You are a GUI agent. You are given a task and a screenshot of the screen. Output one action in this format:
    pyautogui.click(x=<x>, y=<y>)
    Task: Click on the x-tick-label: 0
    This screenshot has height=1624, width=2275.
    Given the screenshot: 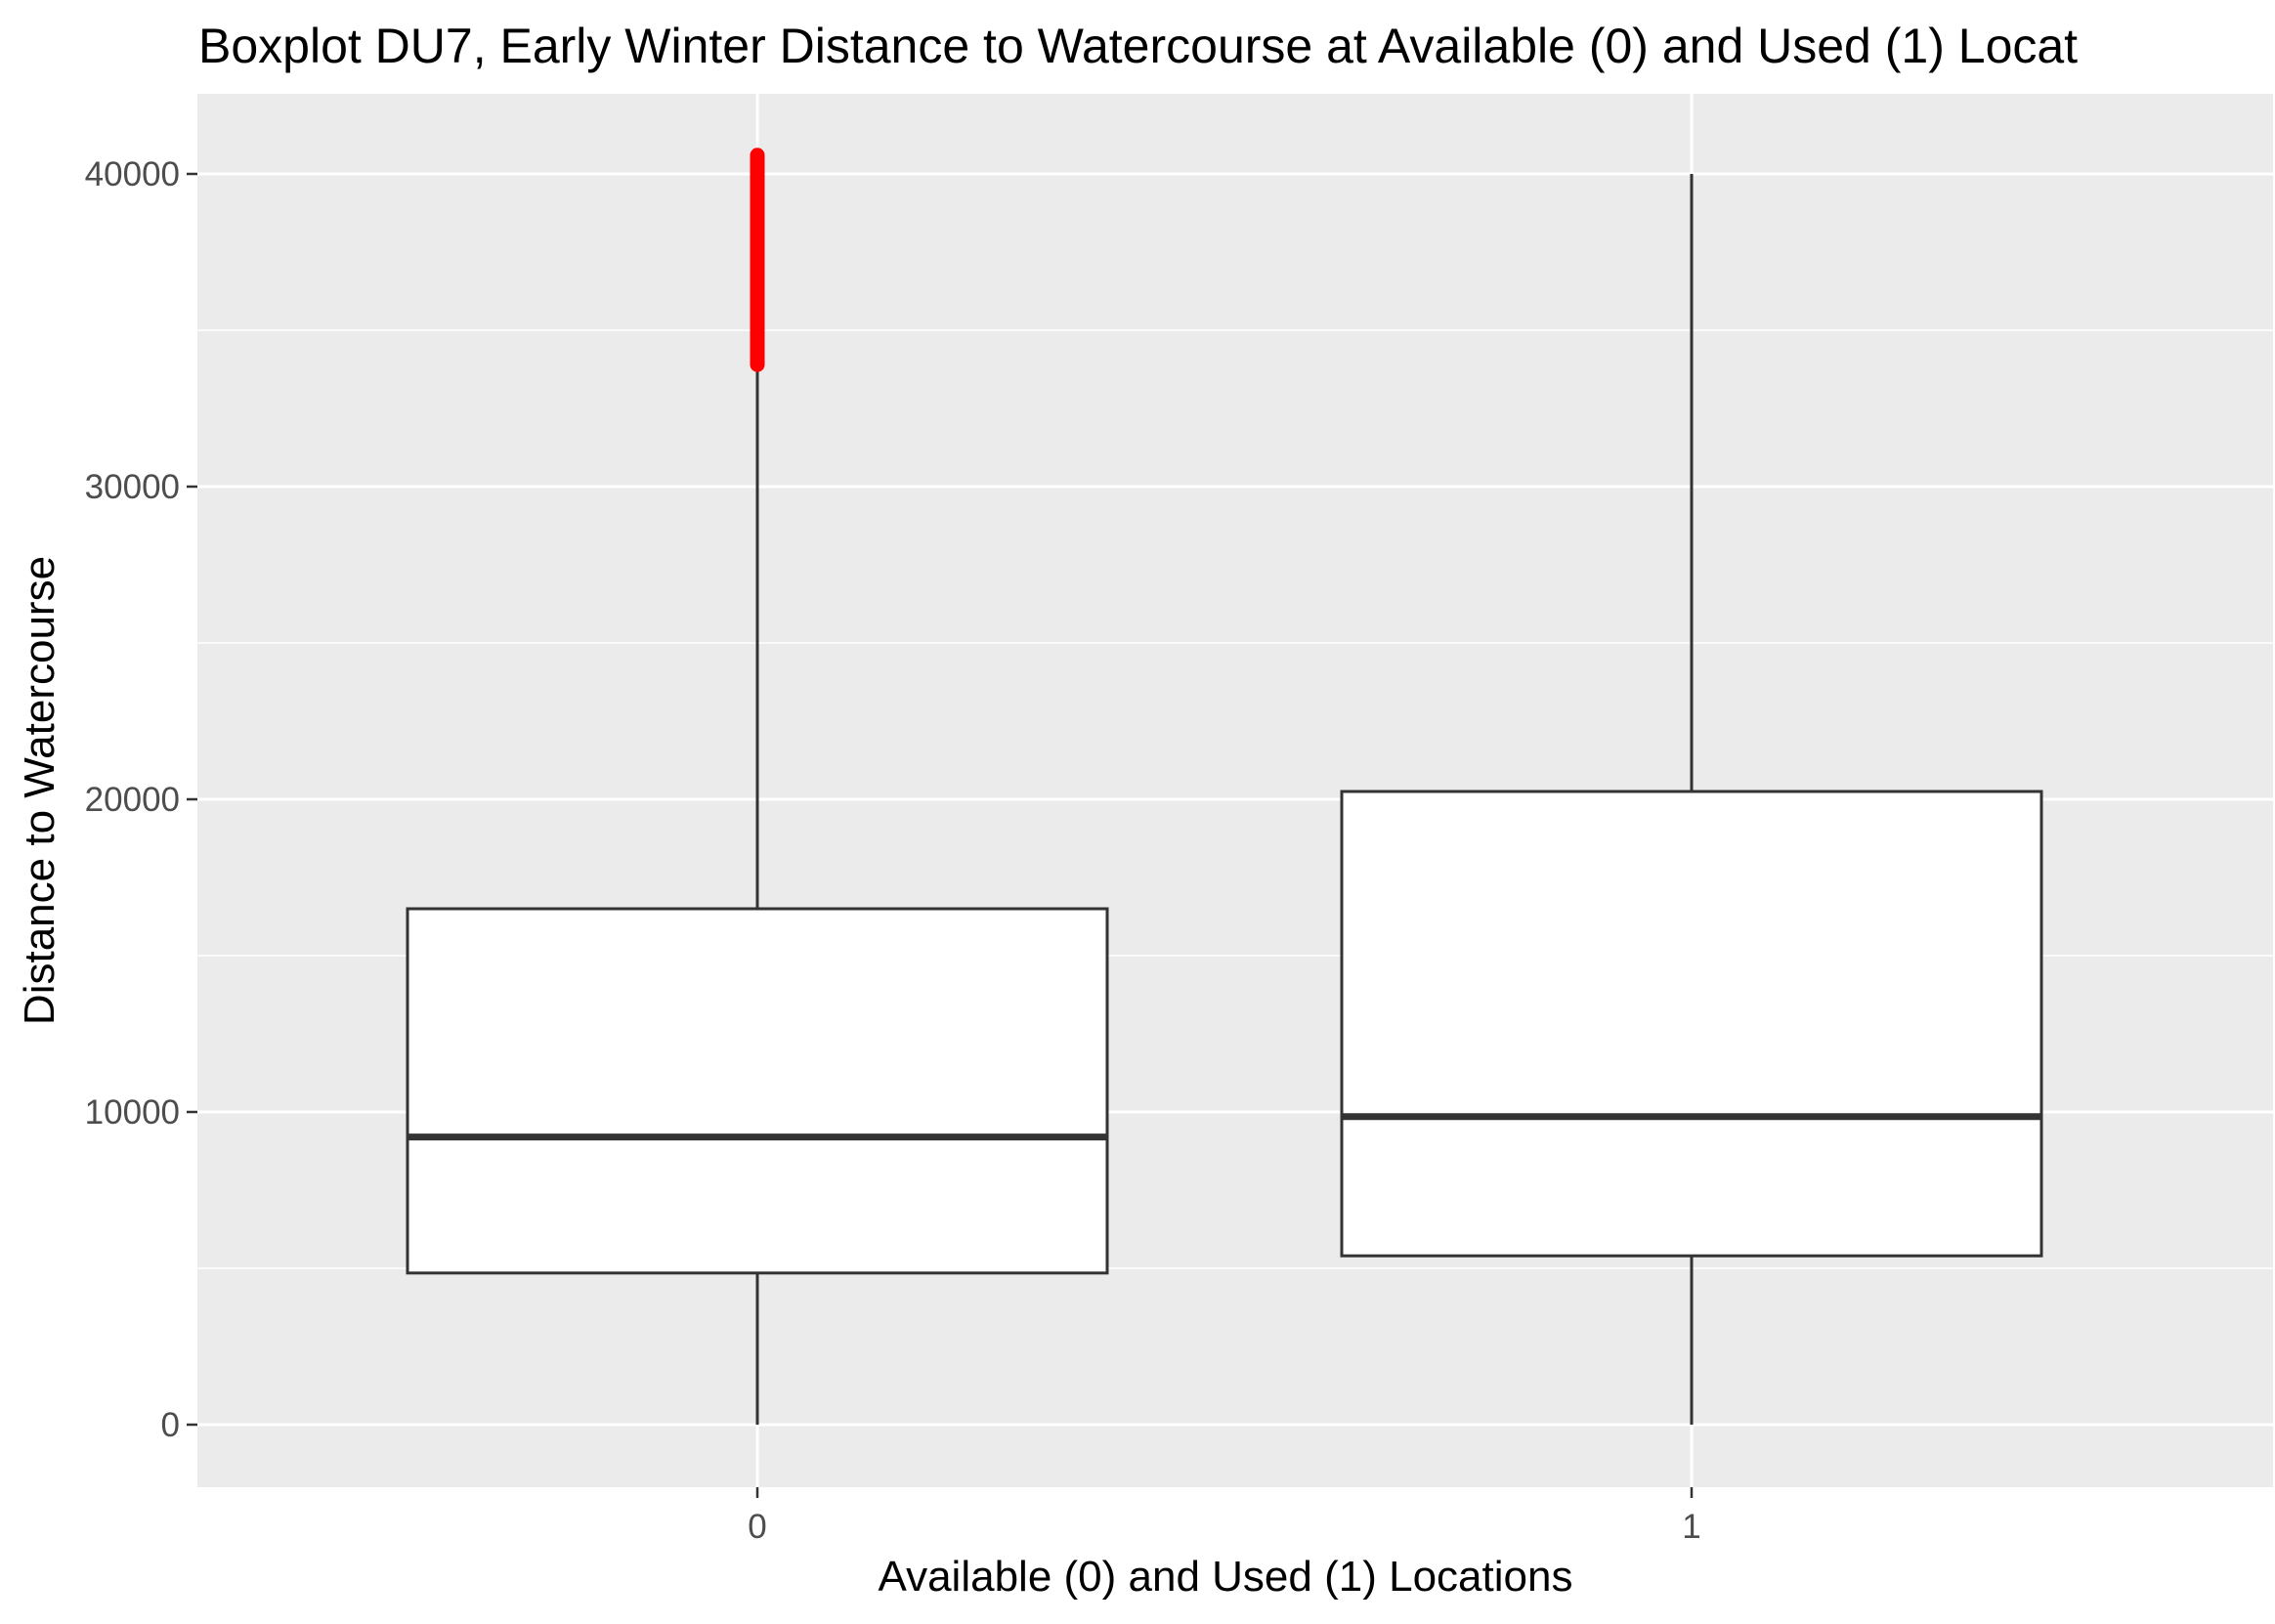 What is the action you would take?
    pyautogui.click(x=757, y=1527)
    